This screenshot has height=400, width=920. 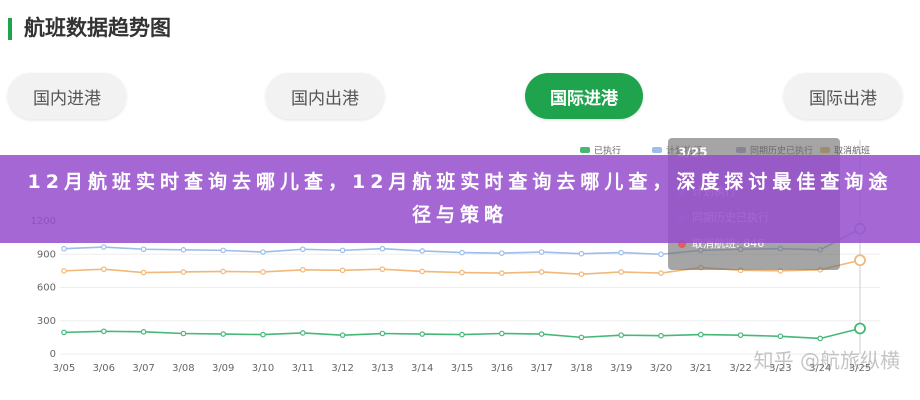 I want to click on title-accent, so click(x=10, y=29).